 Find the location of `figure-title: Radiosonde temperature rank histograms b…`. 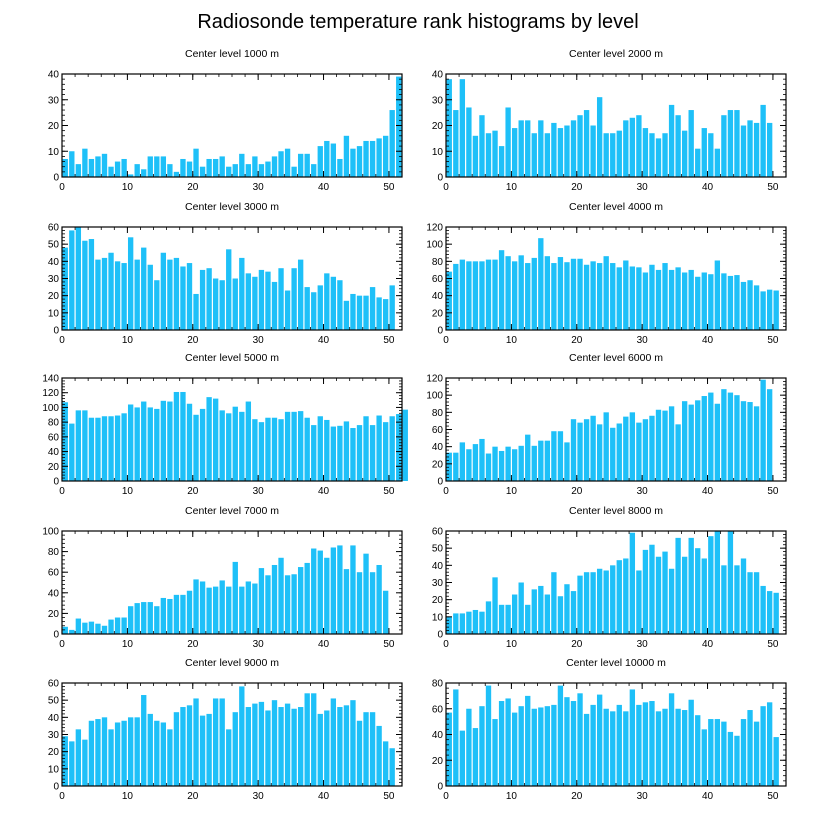

figure-title: Radiosonde temperature rank histograms b… is located at coordinates (417, 22).